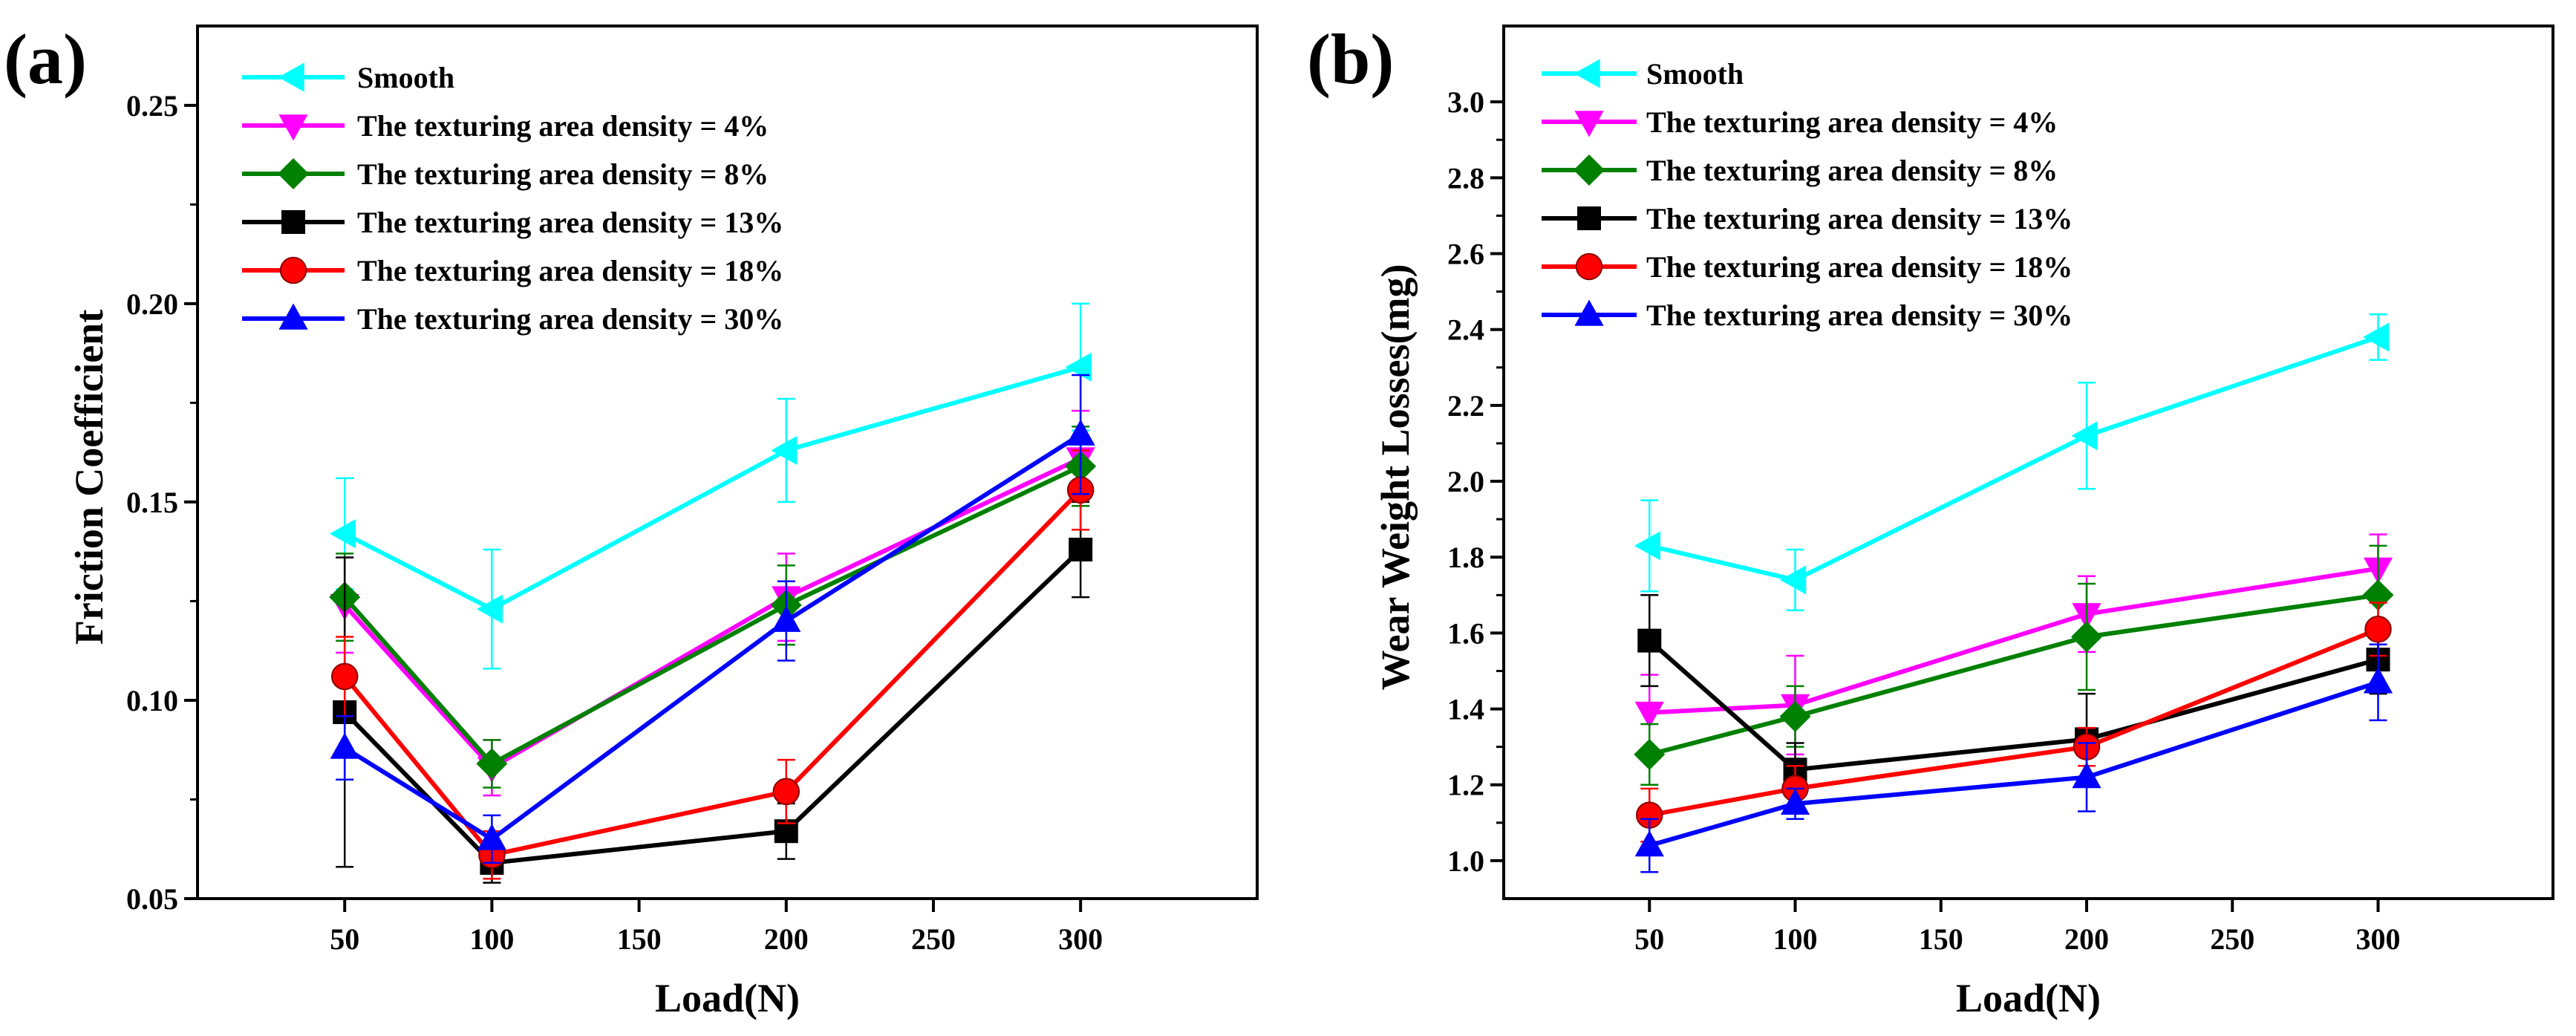 The width and height of the screenshot is (2576, 1036). Describe the element at coordinates (152, 106) in the screenshot. I see `y-tick-label: 0.25` at that location.